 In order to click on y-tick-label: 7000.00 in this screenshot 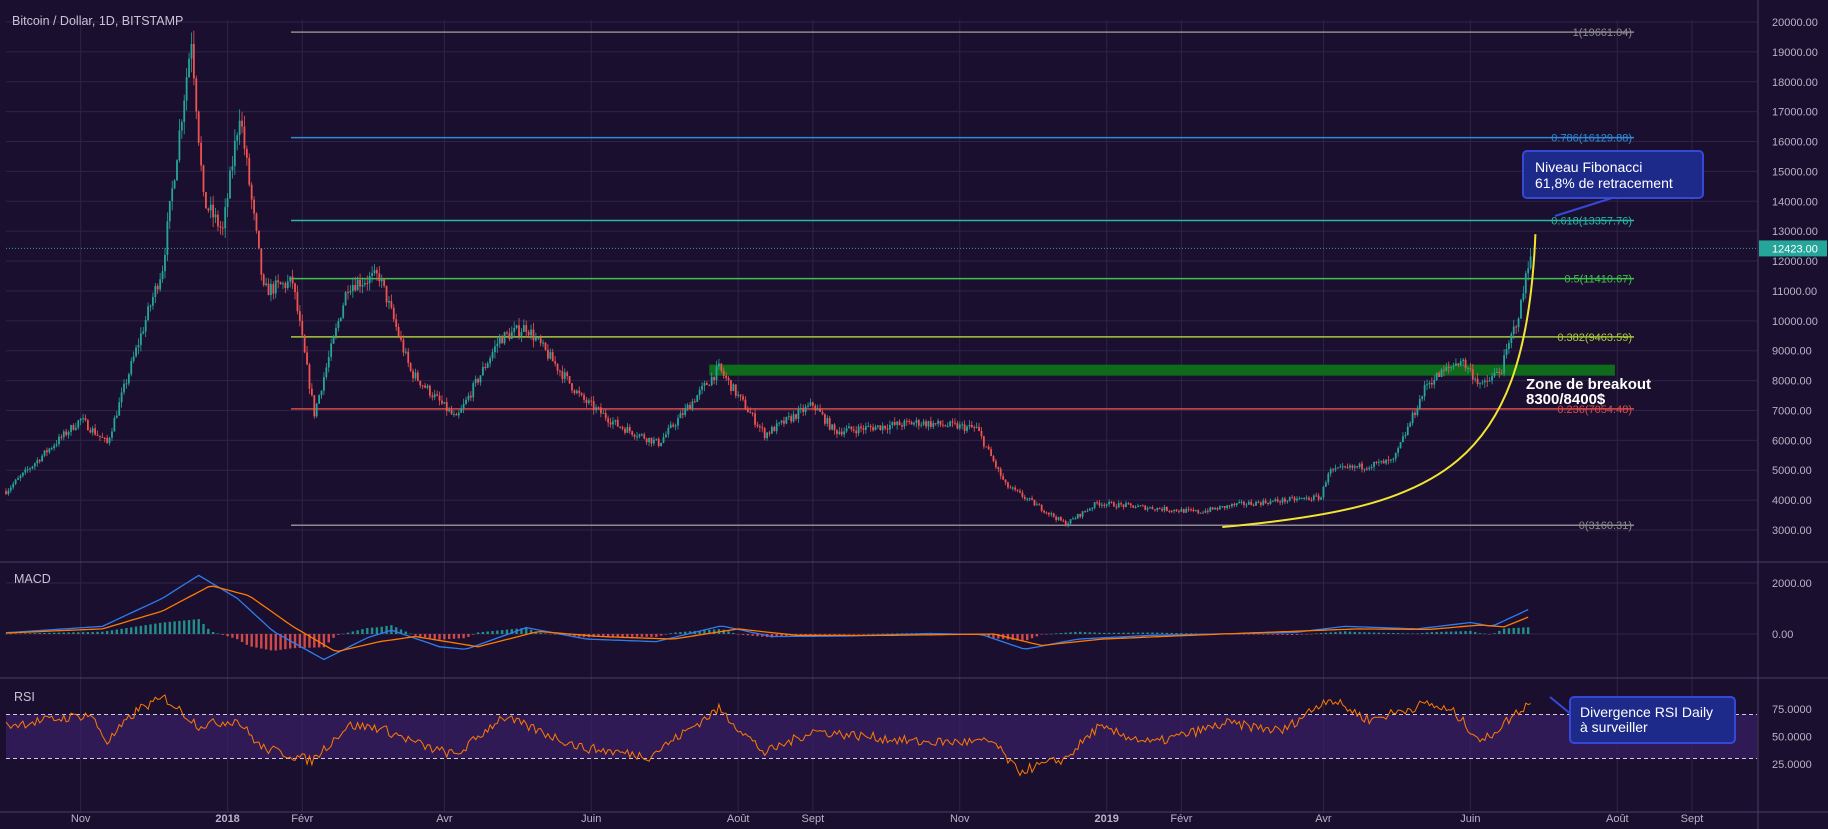, I will do `click(1792, 411)`.